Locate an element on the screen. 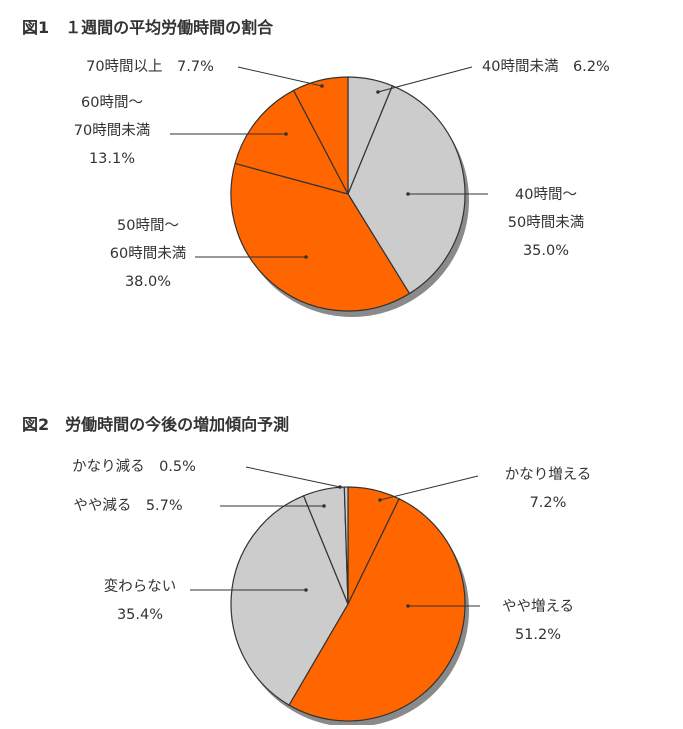 This screenshot has height=729, width=683. pie-1-label-4: 60時間～ 70時間未満 13.1% is located at coordinates (112, 130).